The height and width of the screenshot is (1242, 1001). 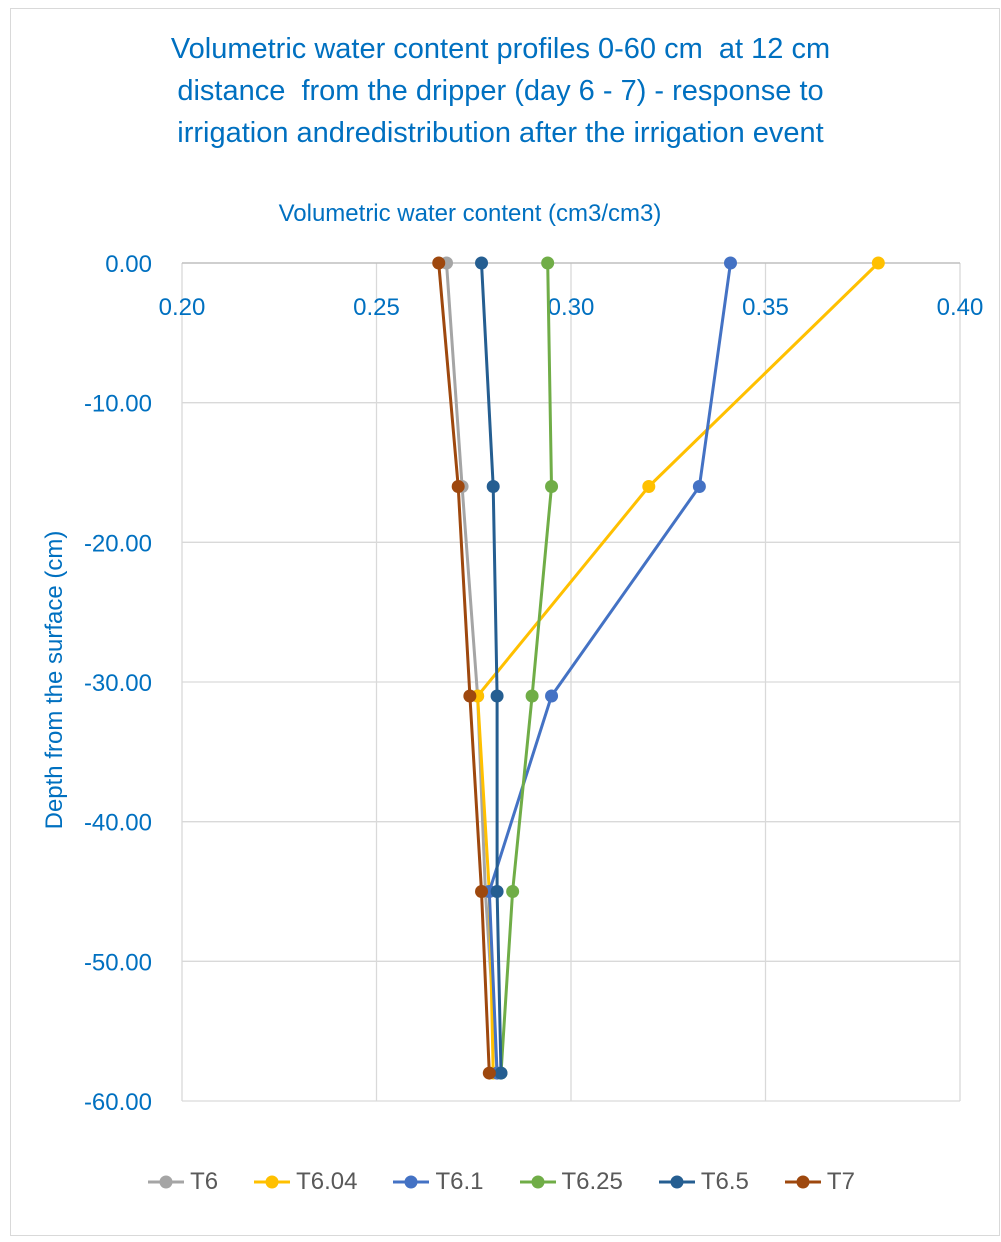 I want to click on x-tick-label: 0.25, so click(x=376, y=307).